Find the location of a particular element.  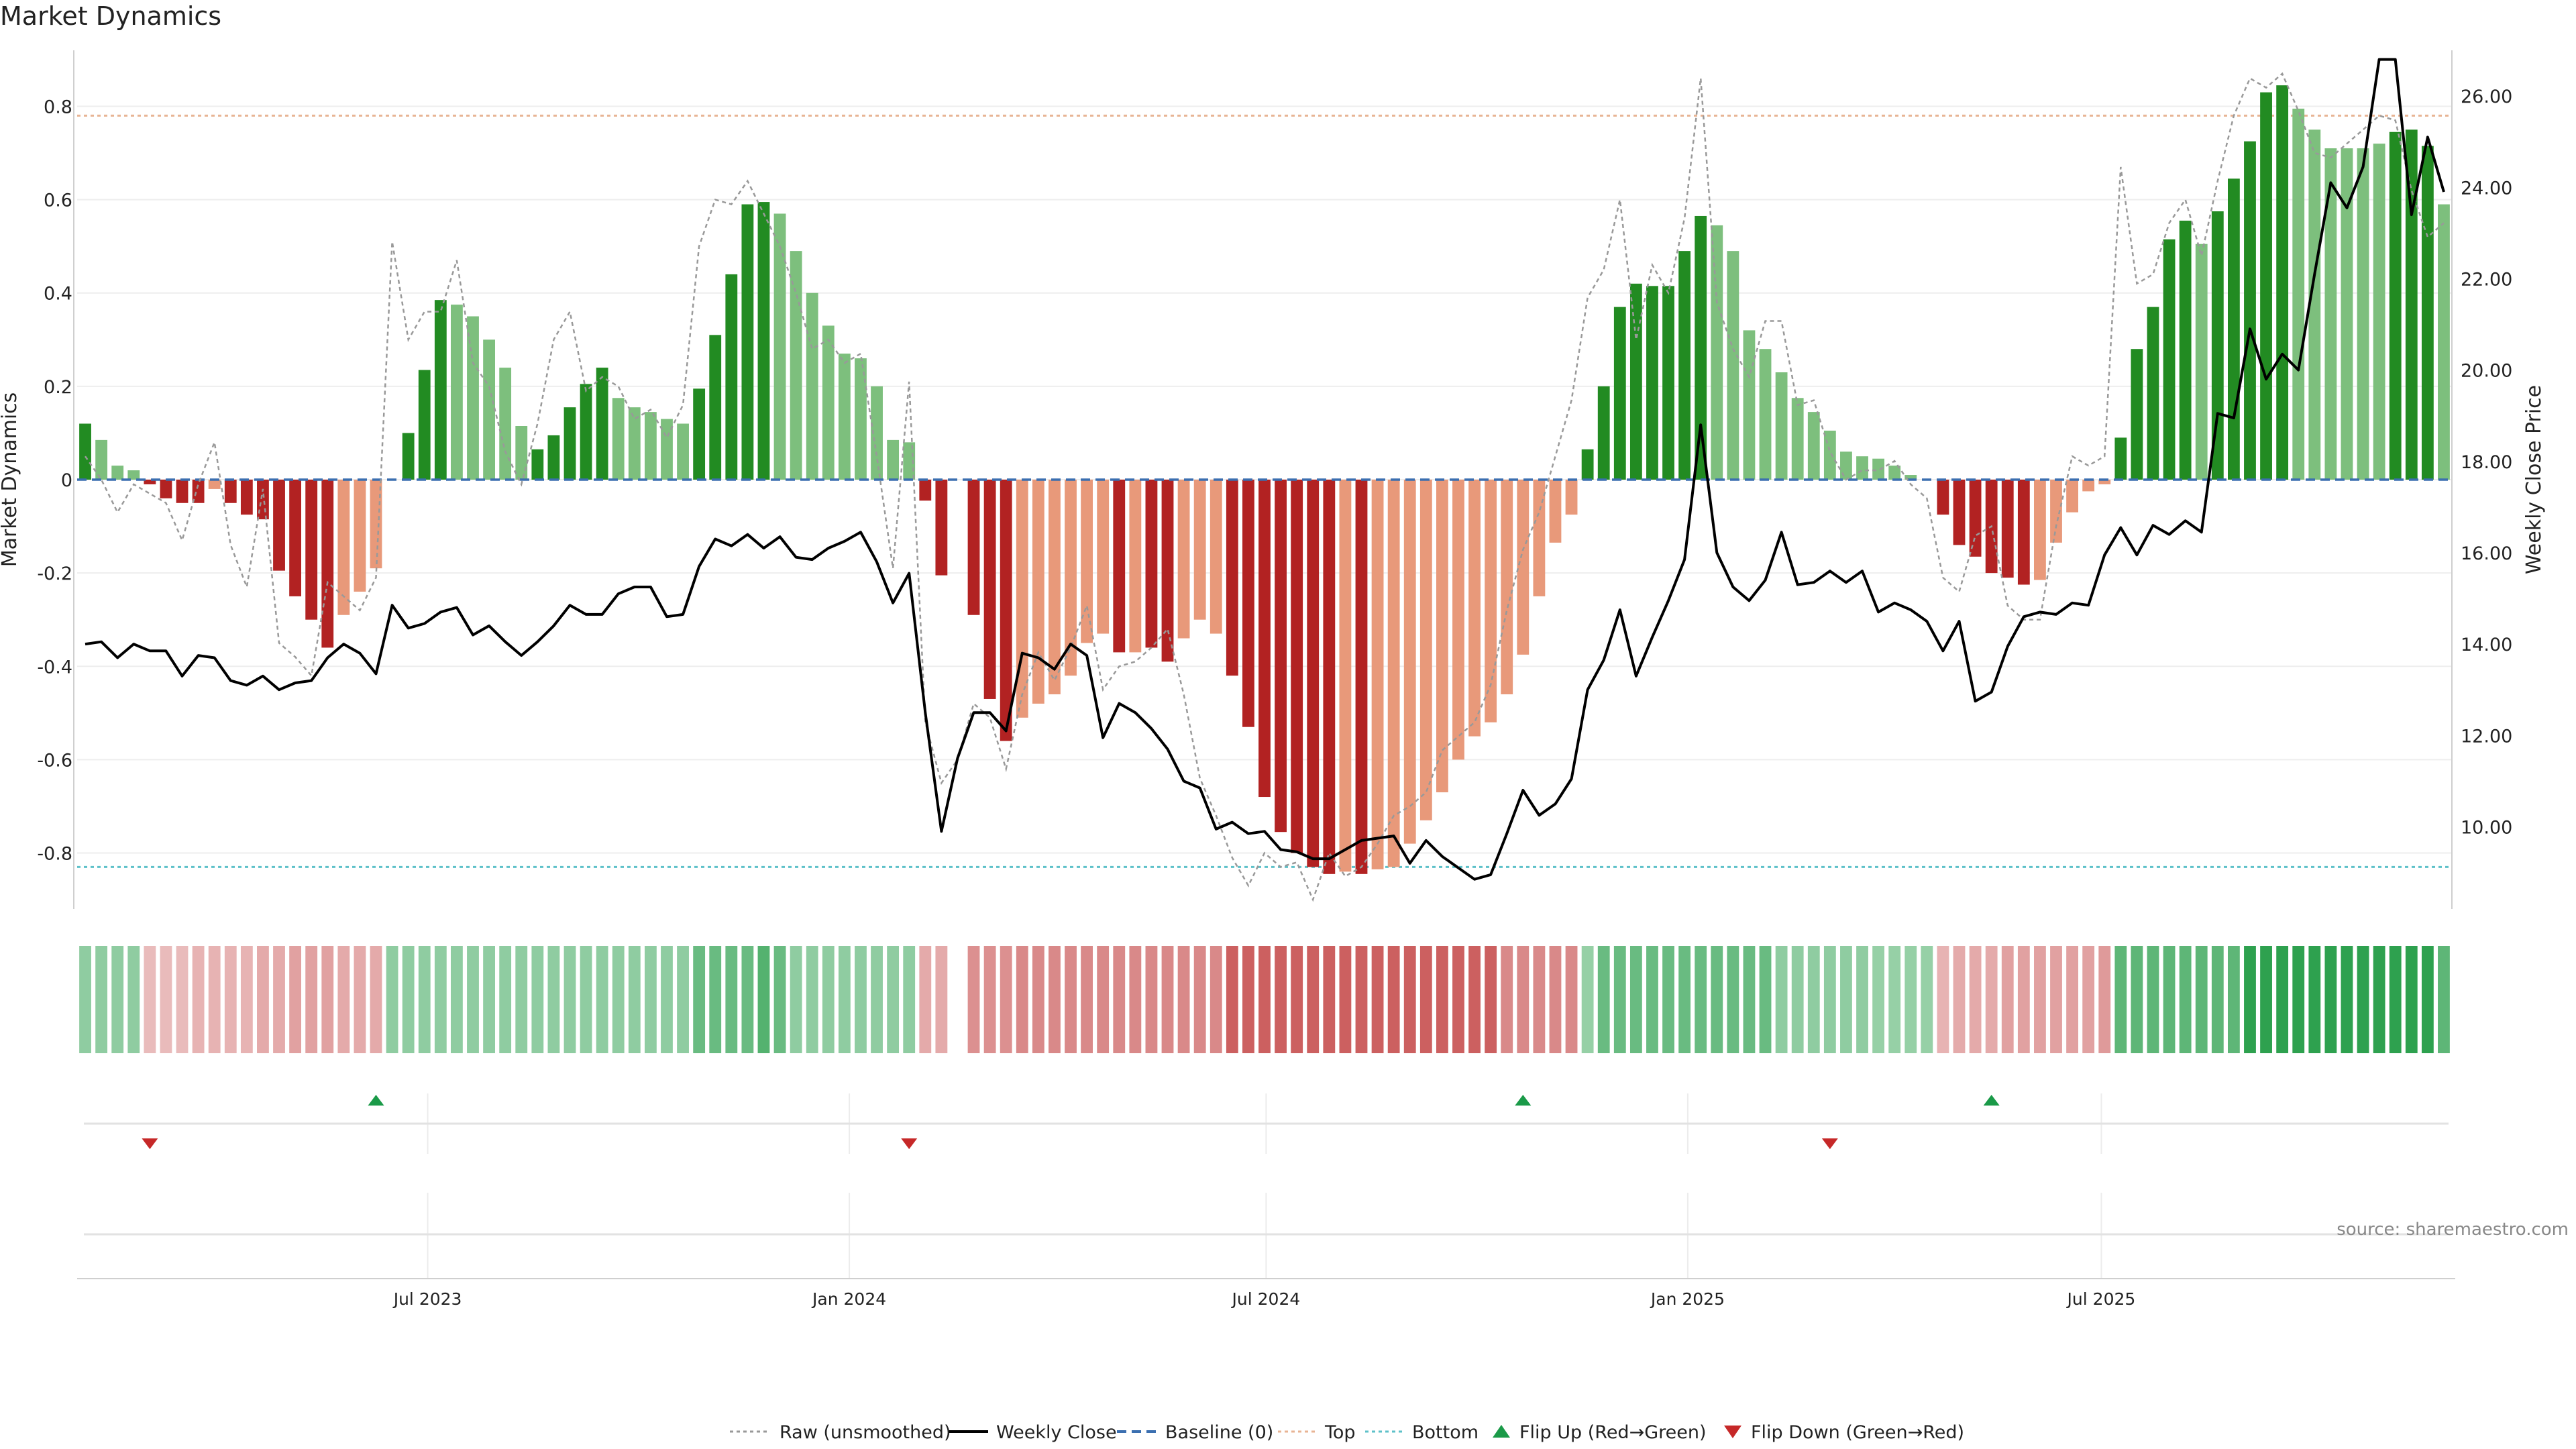

y2-tick-label: 18.00 is located at coordinates (2486, 462).